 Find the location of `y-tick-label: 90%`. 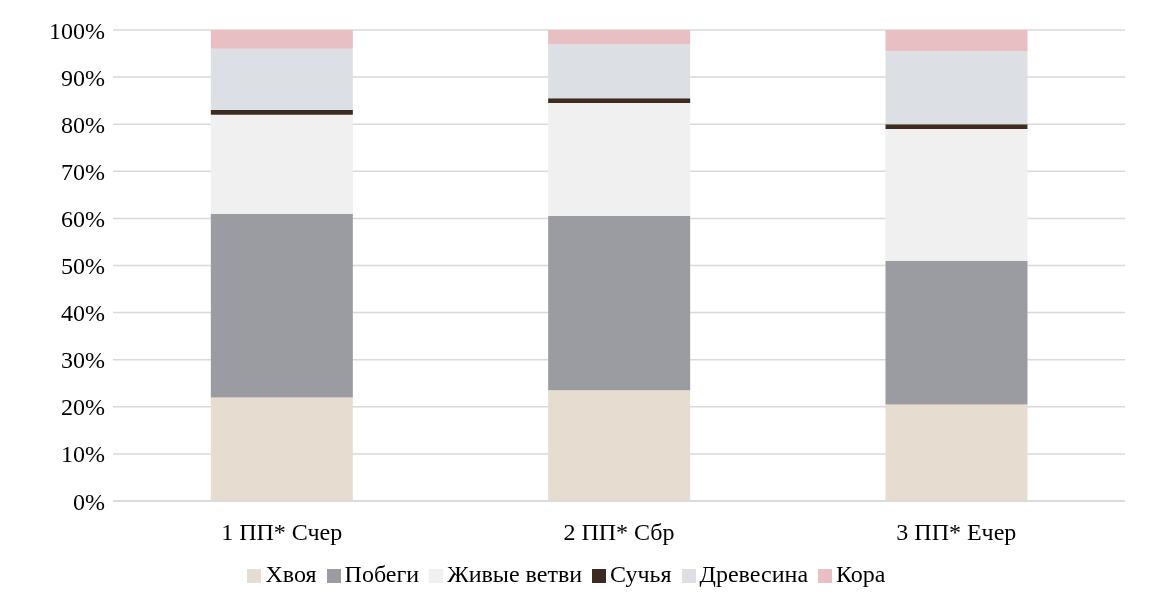

y-tick-label: 90% is located at coordinates (83, 77).